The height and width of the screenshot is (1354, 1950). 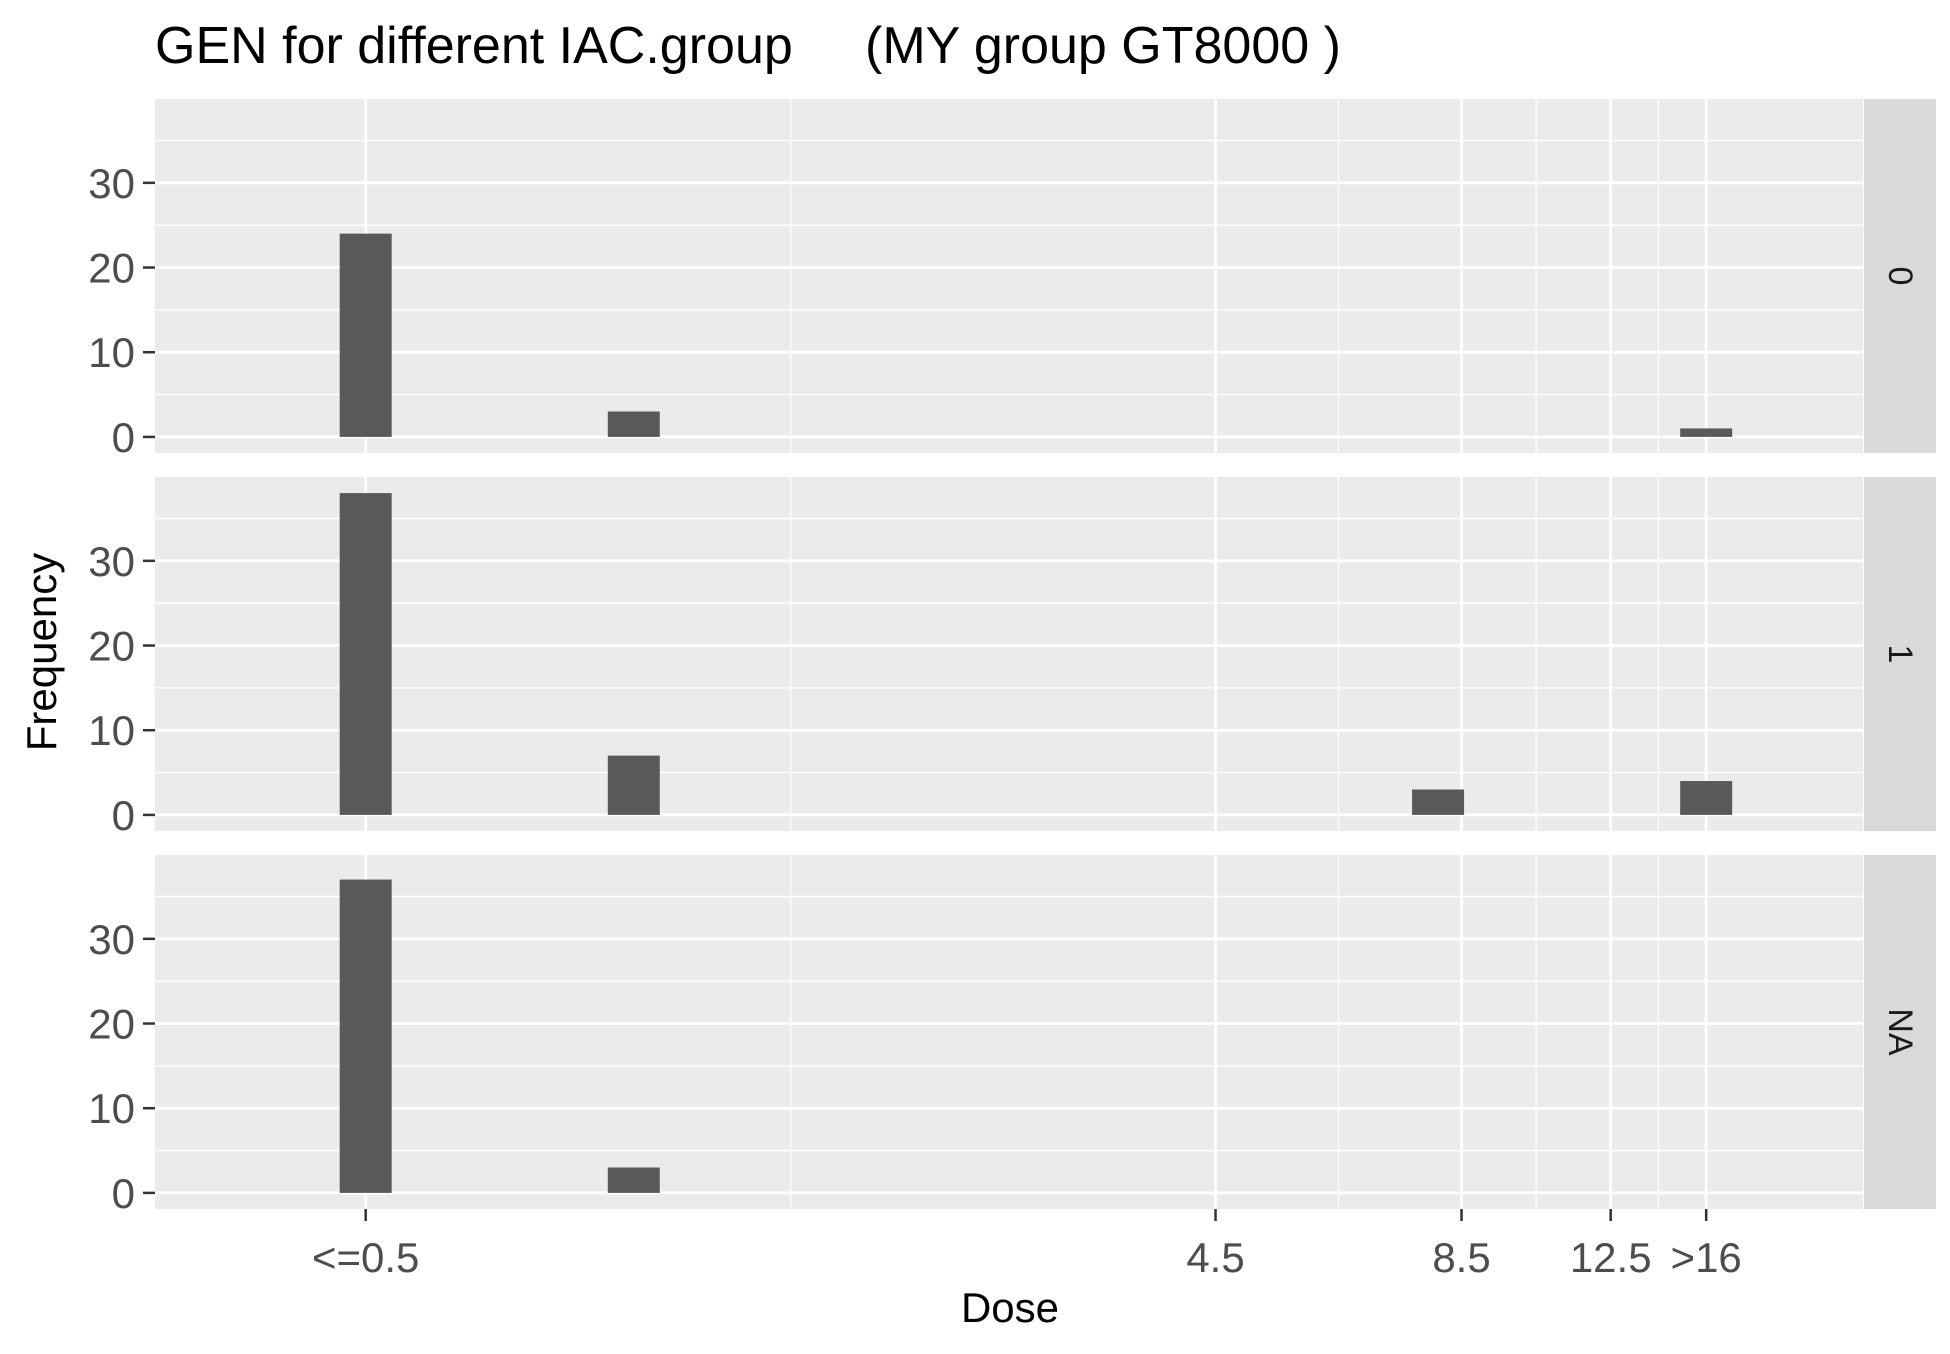 I want to click on facet-strip-label: 1, so click(x=1900, y=654).